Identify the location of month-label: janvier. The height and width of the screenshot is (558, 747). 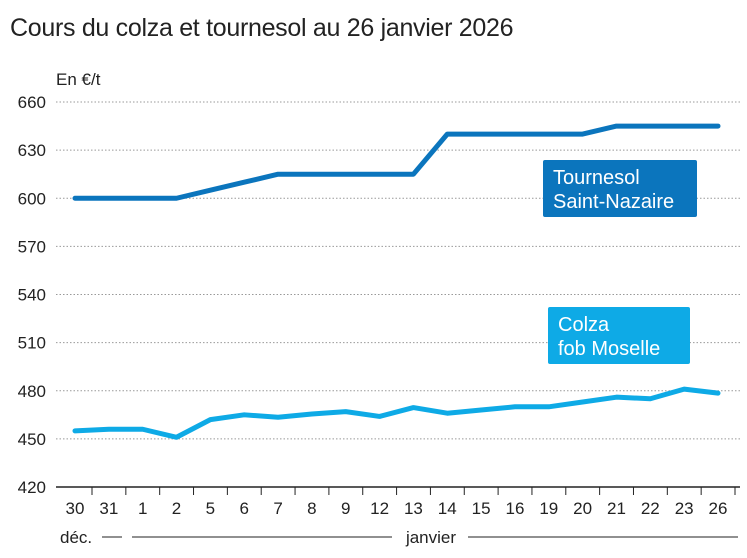
(430, 537).